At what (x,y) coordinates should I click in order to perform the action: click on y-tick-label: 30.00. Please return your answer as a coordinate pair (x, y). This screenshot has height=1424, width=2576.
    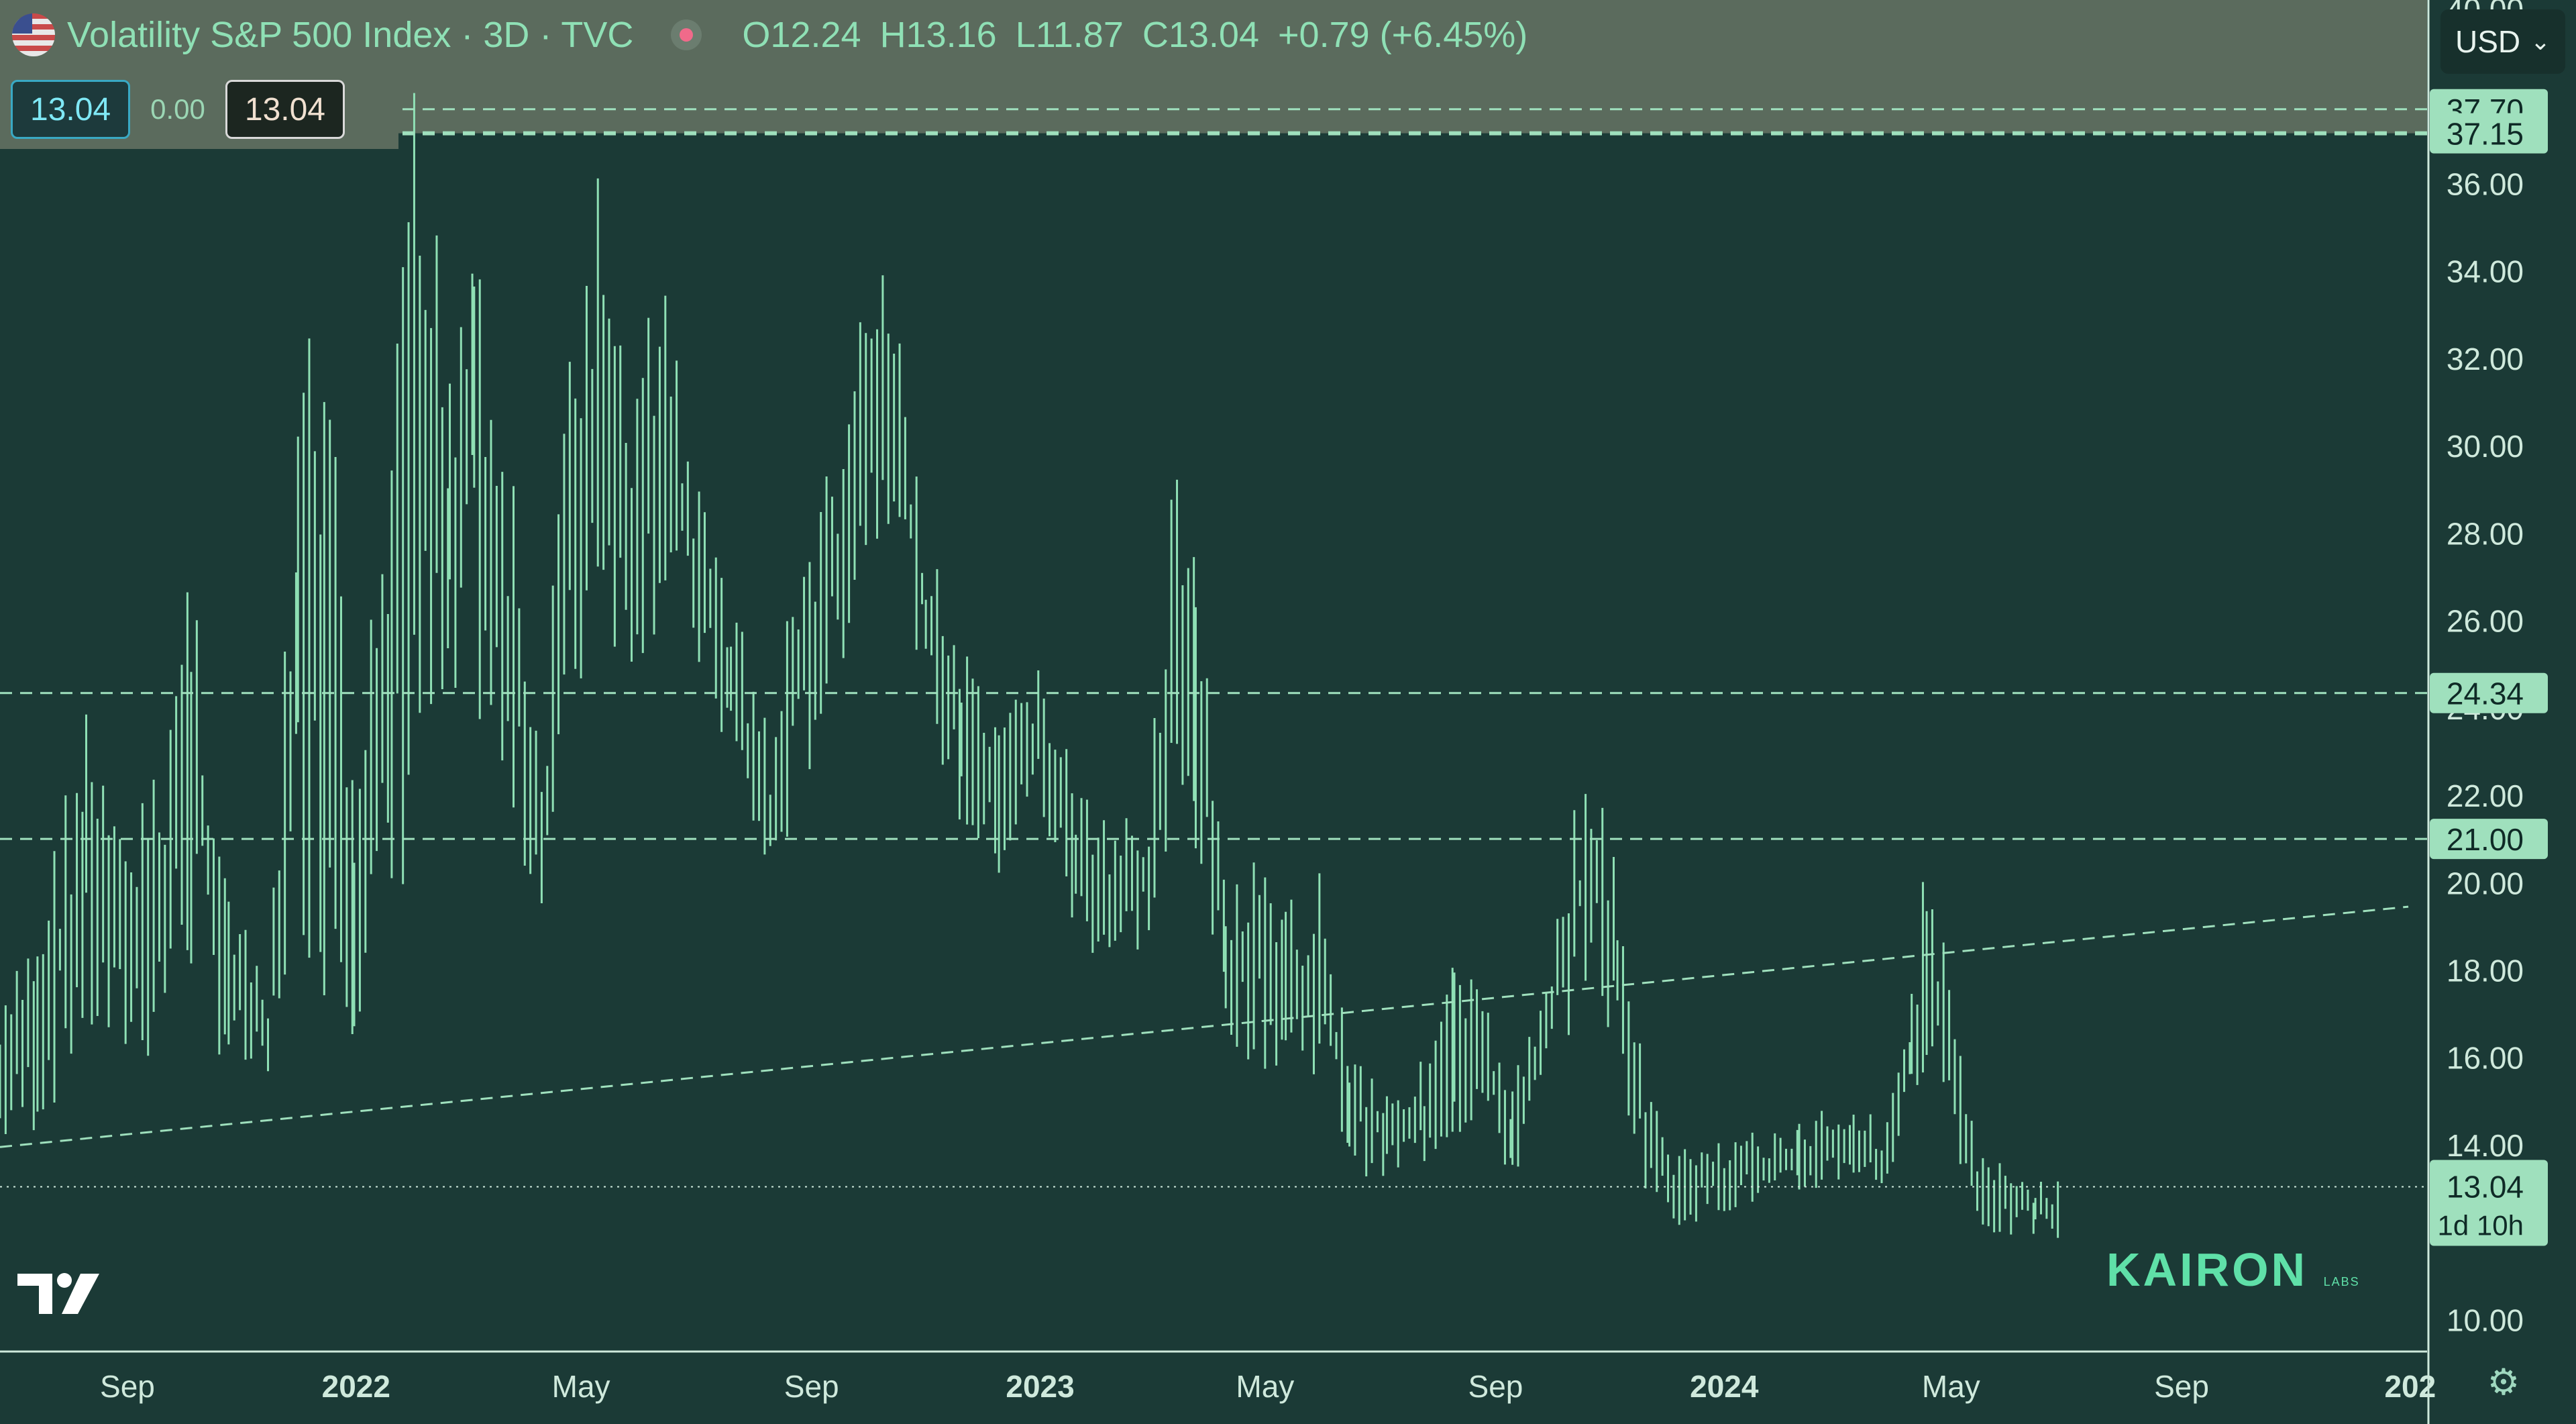
    Looking at the image, I should click on (2485, 446).